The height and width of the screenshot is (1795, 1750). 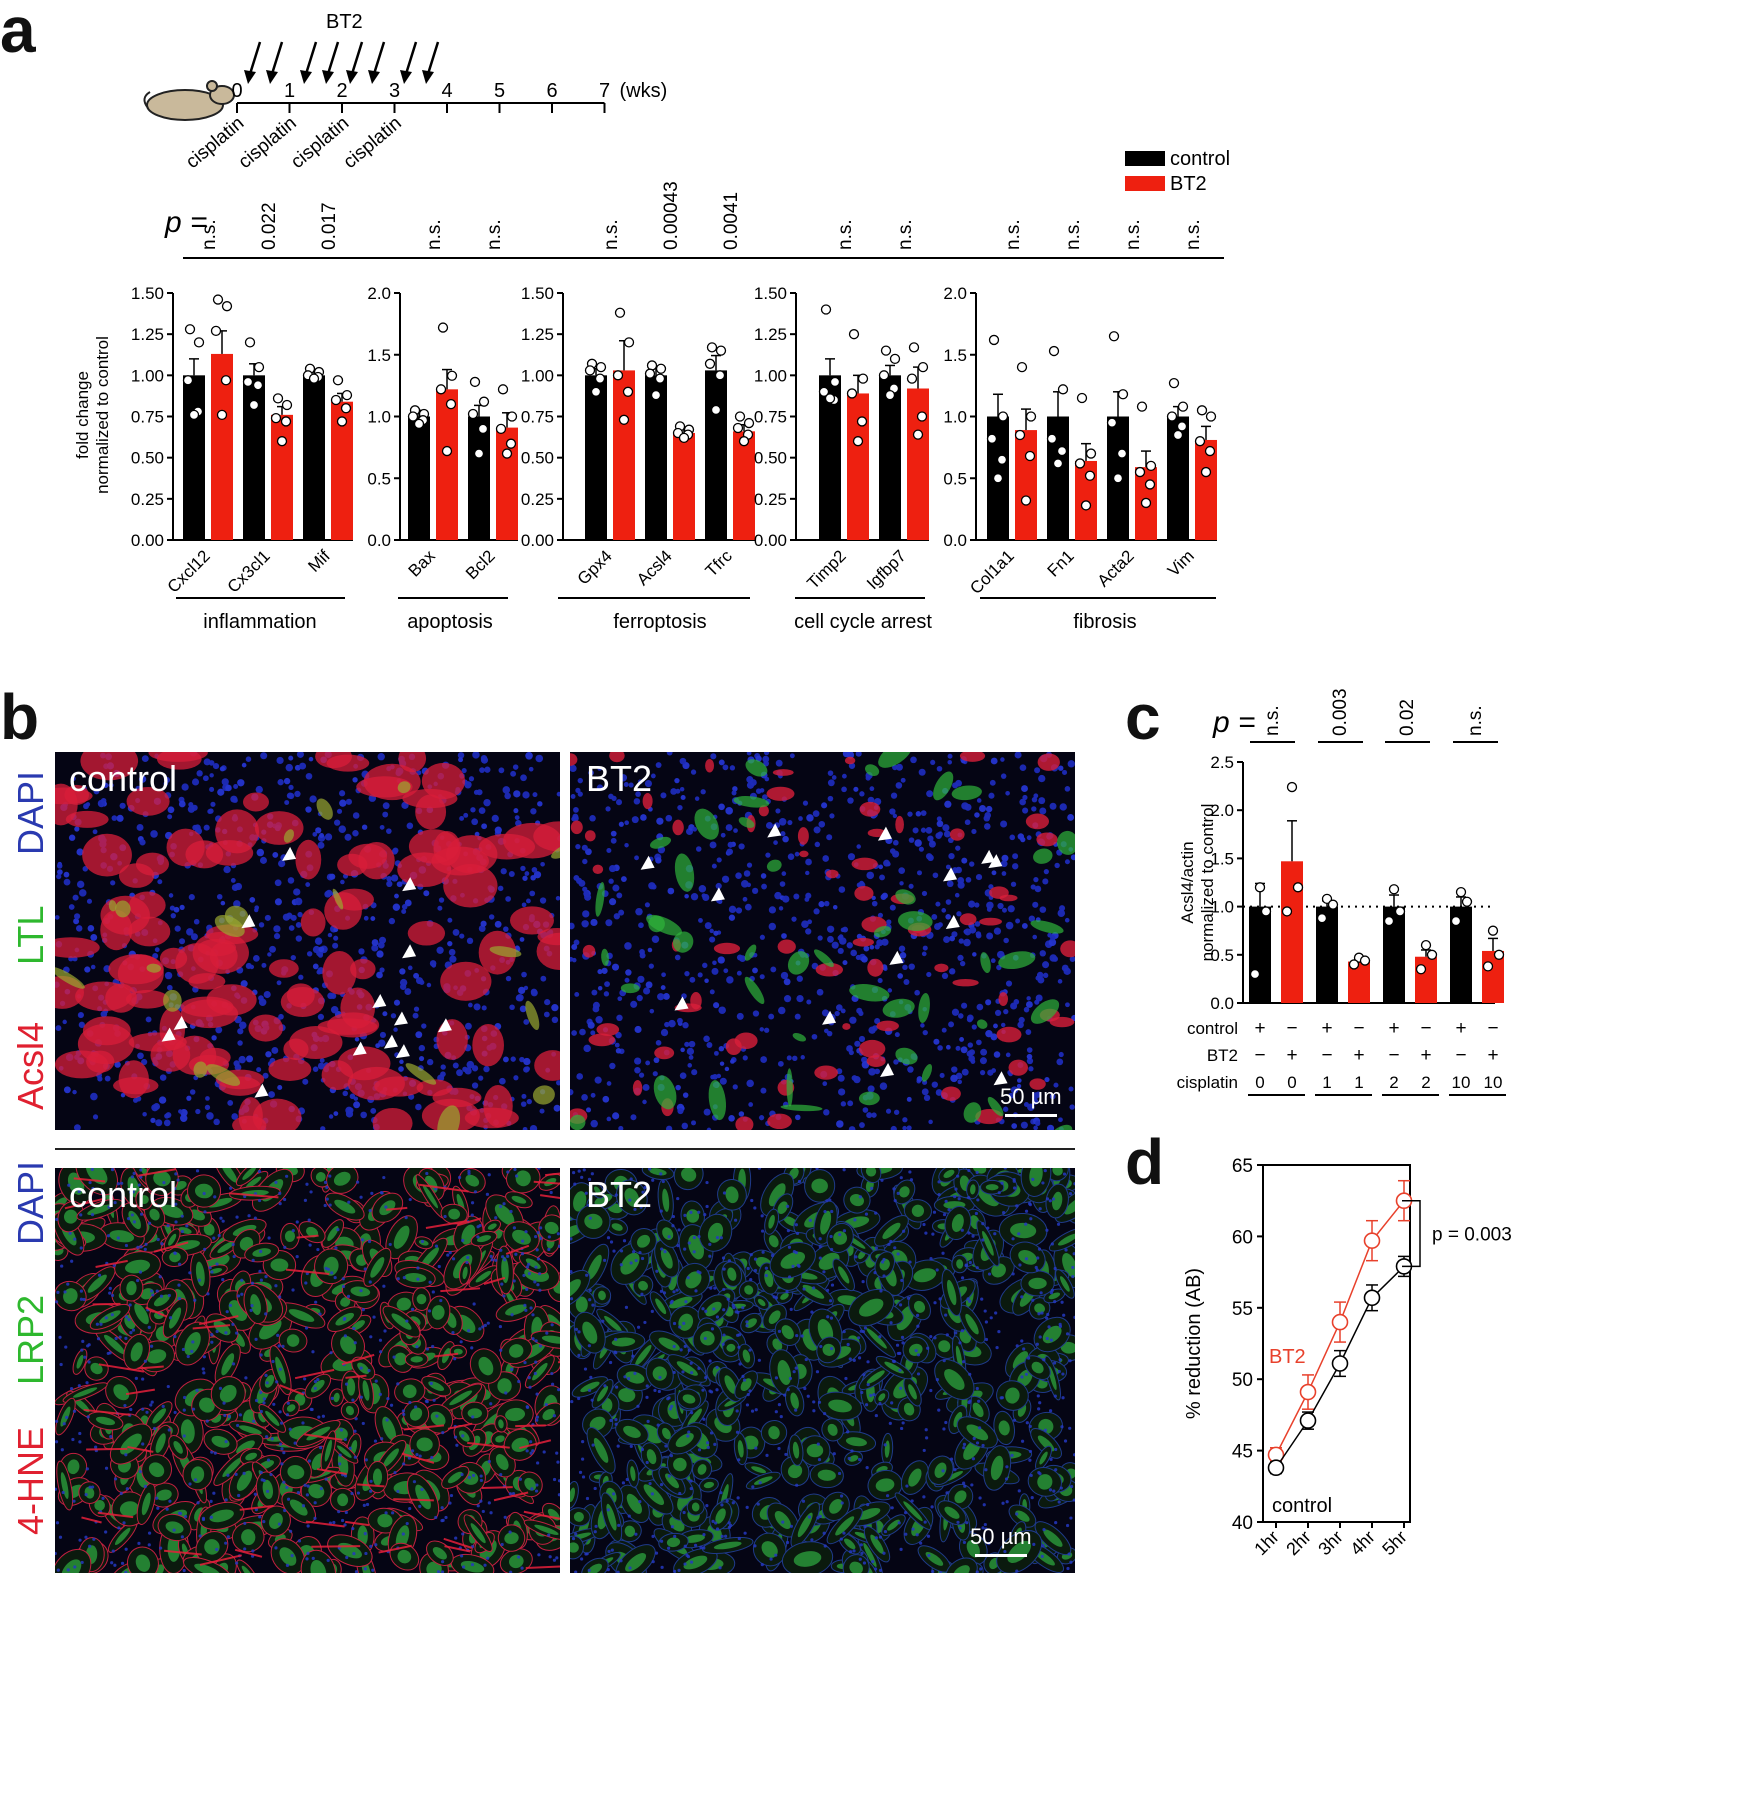 I want to click on category-label: Cxcl12, so click(x=189, y=571).